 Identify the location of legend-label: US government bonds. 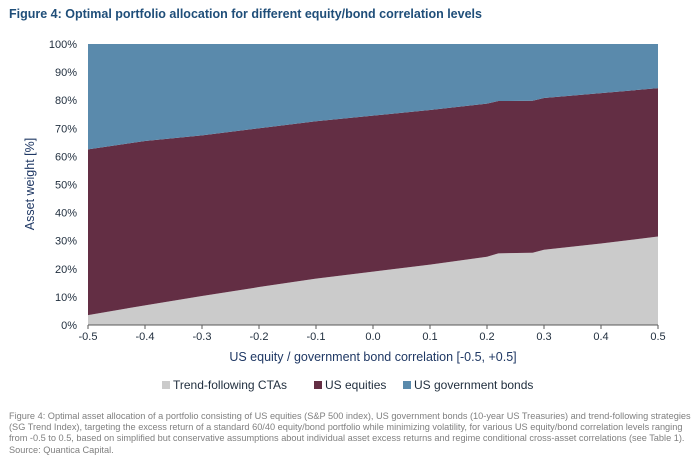
(473, 385).